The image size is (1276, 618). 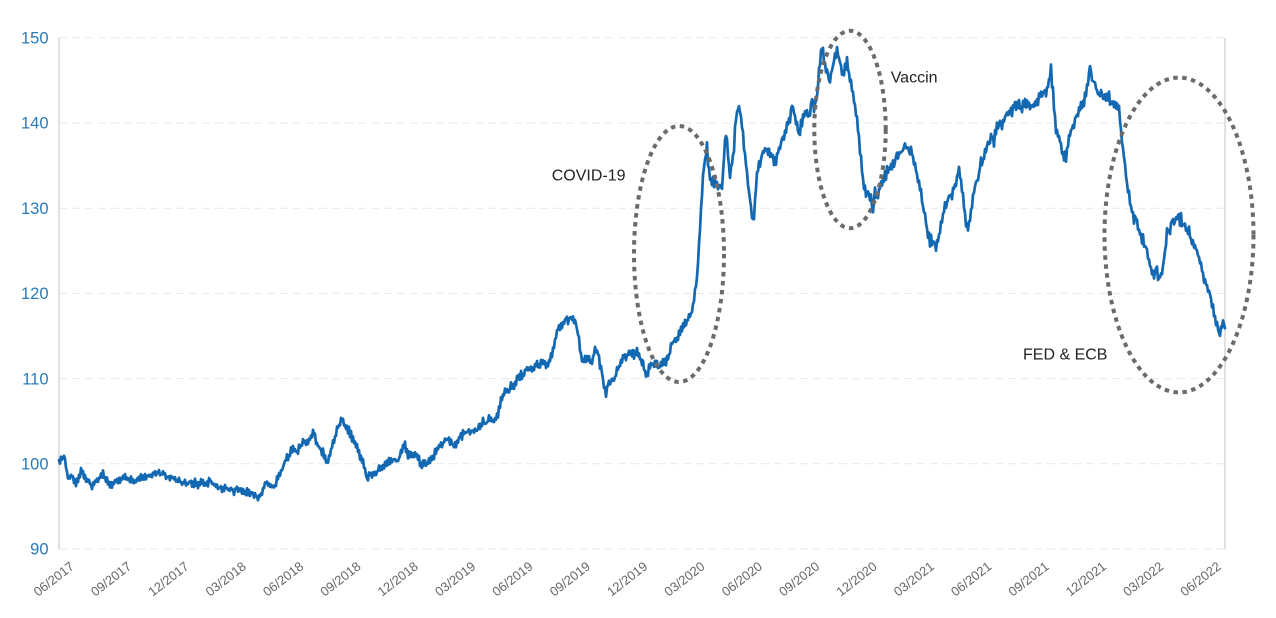 I want to click on svg-text: 06/2017, so click(x=54, y=579).